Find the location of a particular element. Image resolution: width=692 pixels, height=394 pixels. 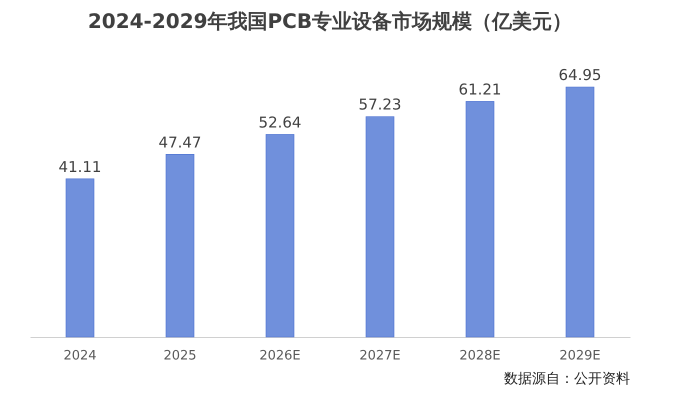

data-label: 47.47 is located at coordinates (180, 142).